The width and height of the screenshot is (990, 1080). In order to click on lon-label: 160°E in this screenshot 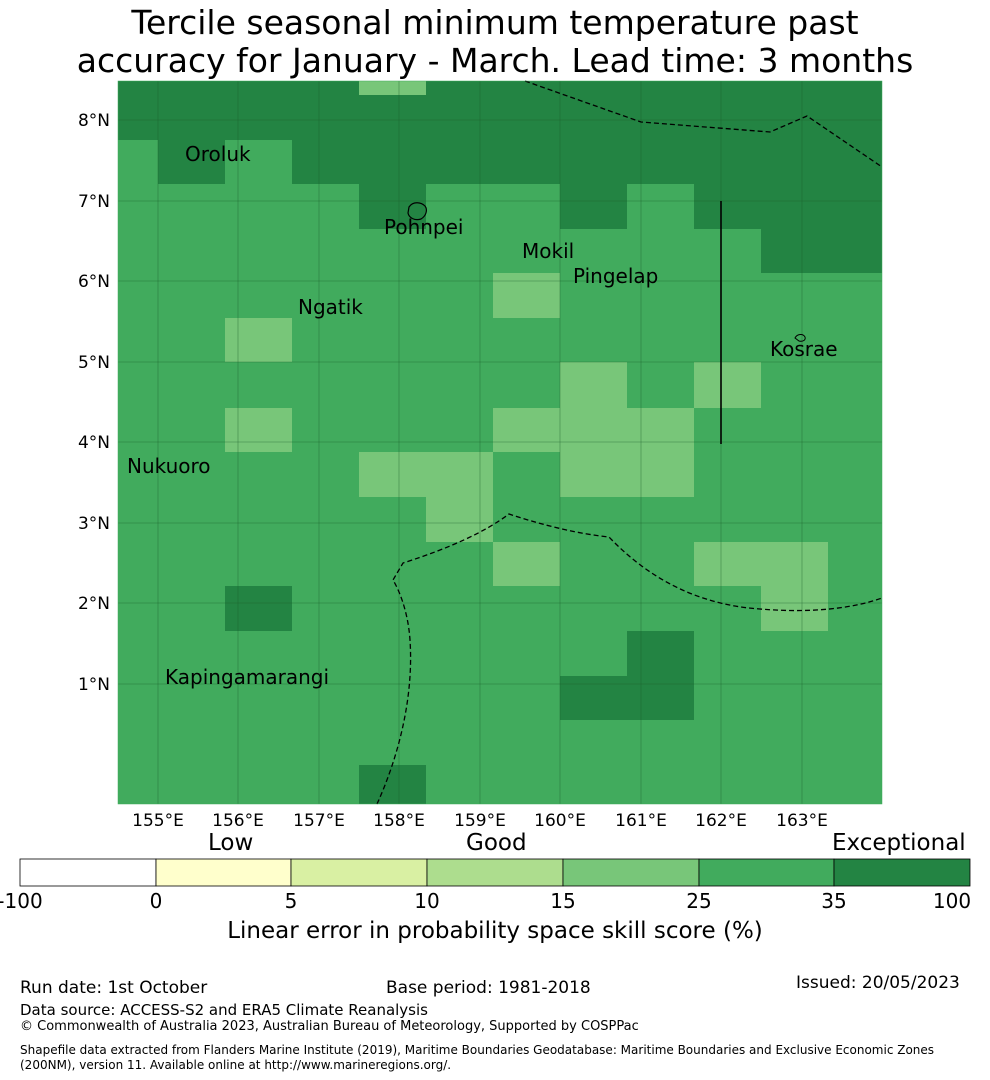, I will do `click(560, 821)`.